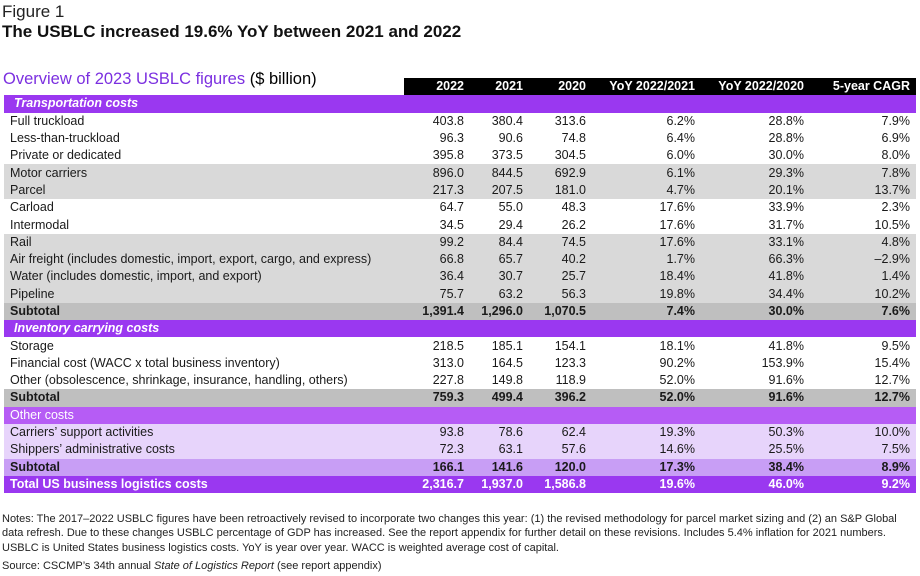 Image resolution: width=920 pixels, height=576 pixels. Describe the element at coordinates (863, 121) in the screenshot. I see `cell-value: 7.9%` at that location.